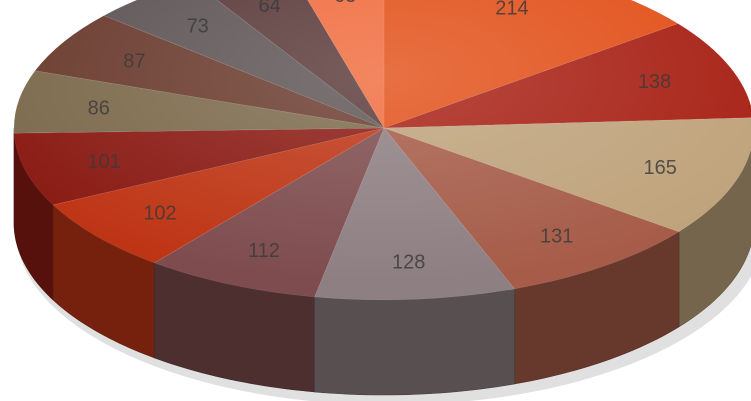 The width and height of the screenshot is (751, 401). What do you see at coordinates (556, 237) in the screenshot?
I see `slice-label-3: 131` at bounding box center [556, 237].